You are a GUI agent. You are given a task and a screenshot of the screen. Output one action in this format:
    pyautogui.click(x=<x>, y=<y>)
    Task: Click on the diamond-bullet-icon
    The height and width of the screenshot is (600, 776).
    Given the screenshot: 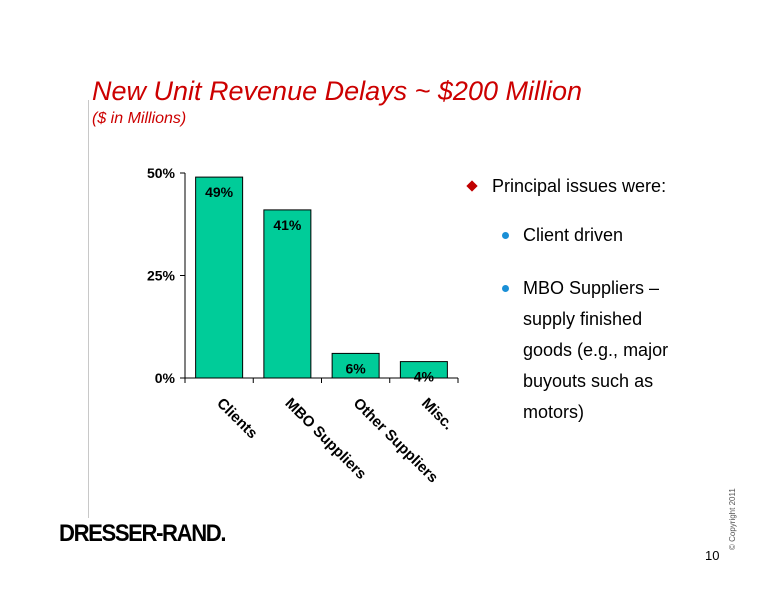 What is the action you would take?
    pyautogui.click(x=472, y=186)
    